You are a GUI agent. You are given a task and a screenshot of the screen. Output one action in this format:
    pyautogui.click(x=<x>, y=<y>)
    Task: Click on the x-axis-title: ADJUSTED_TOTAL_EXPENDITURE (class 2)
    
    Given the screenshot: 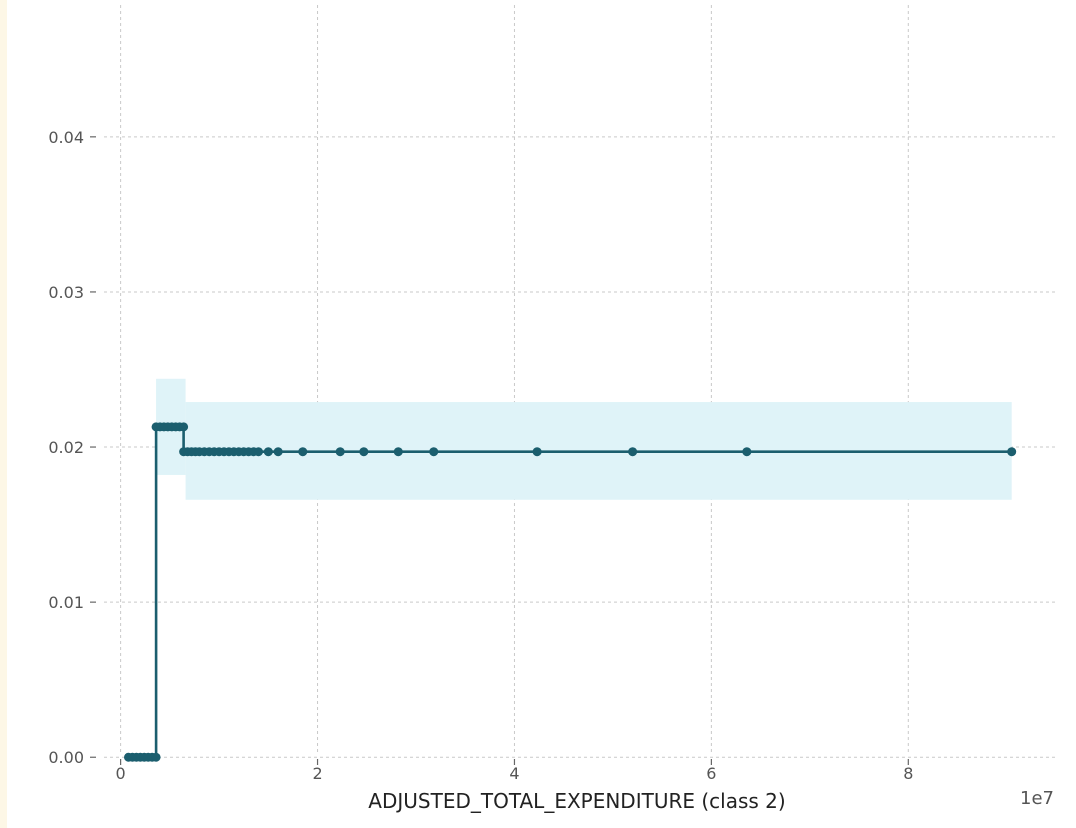 What is the action you would take?
    pyautogui.click(x=576, y=801)
    